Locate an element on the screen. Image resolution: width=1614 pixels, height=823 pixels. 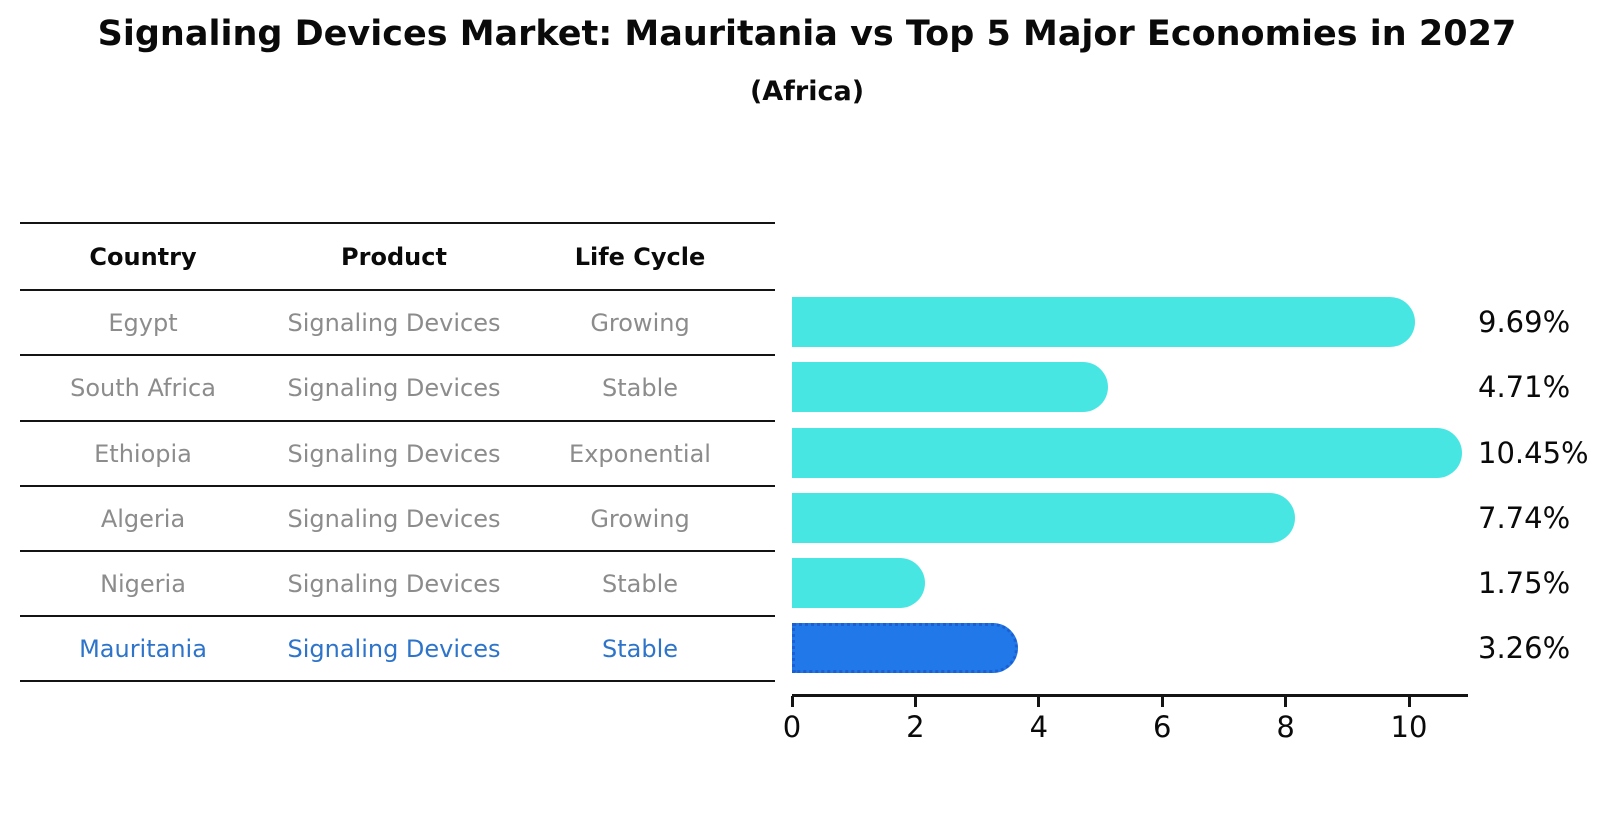
cell-country: Algeria is located at coordinates (143, 518).